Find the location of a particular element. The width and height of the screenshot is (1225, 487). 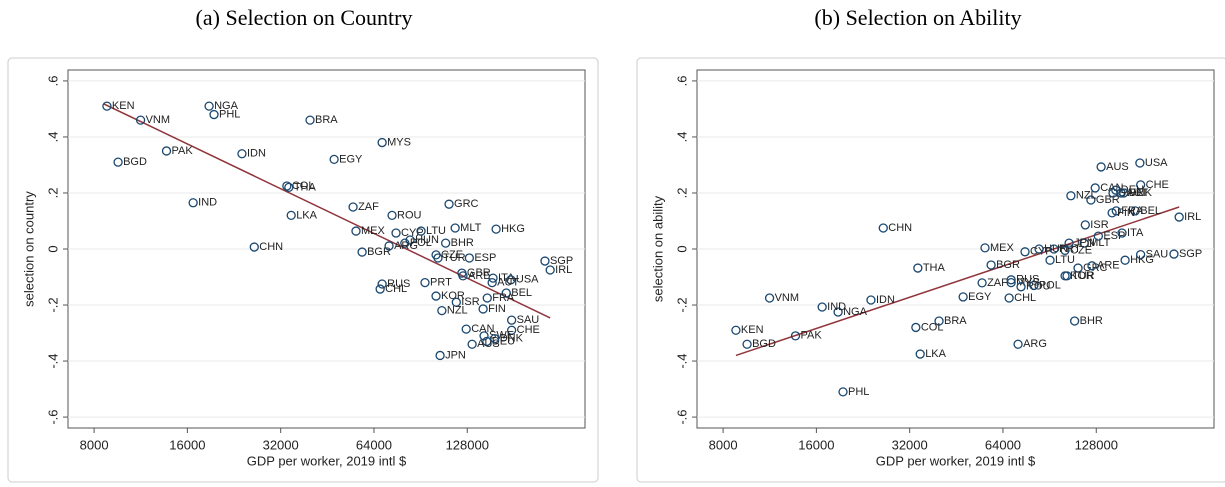

point-label: THA is located at coordinates (934, 268).